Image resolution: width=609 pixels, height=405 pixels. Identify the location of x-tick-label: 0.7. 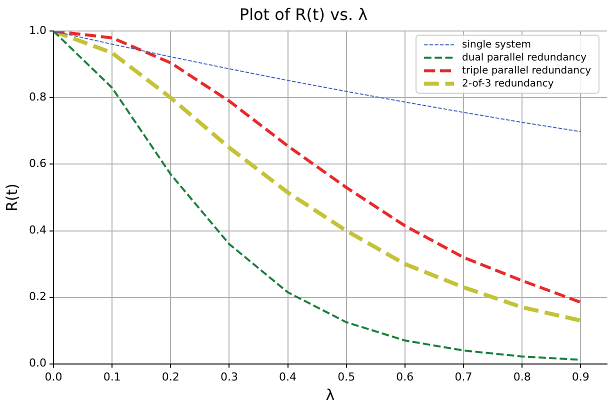
(463, 377).